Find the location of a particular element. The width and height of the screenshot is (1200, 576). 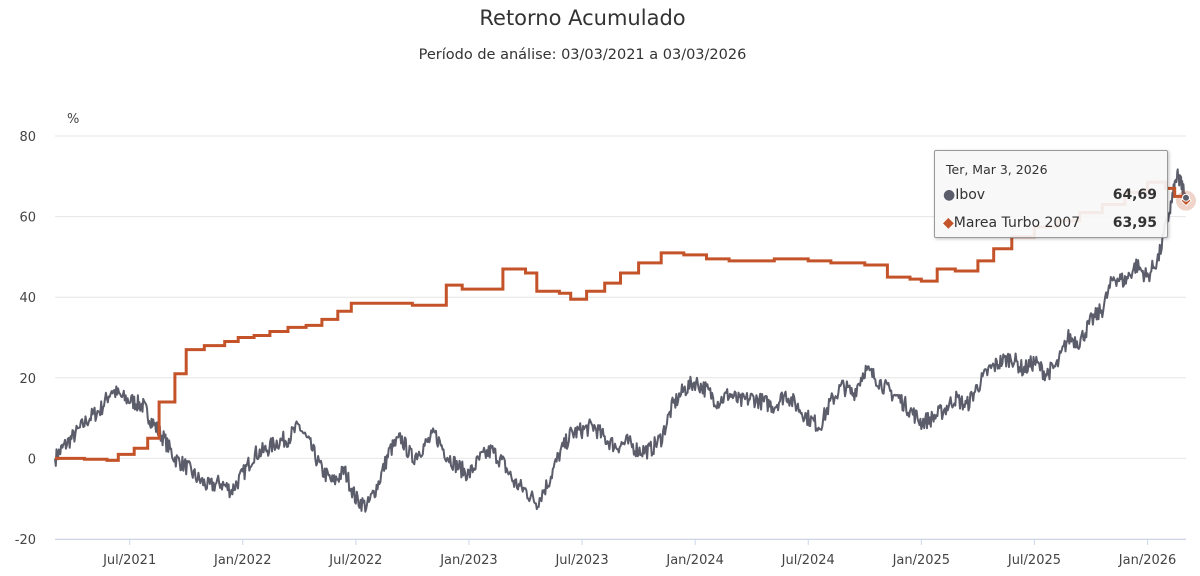

y-tick-label: 40 is located at coordinates (27, 298).